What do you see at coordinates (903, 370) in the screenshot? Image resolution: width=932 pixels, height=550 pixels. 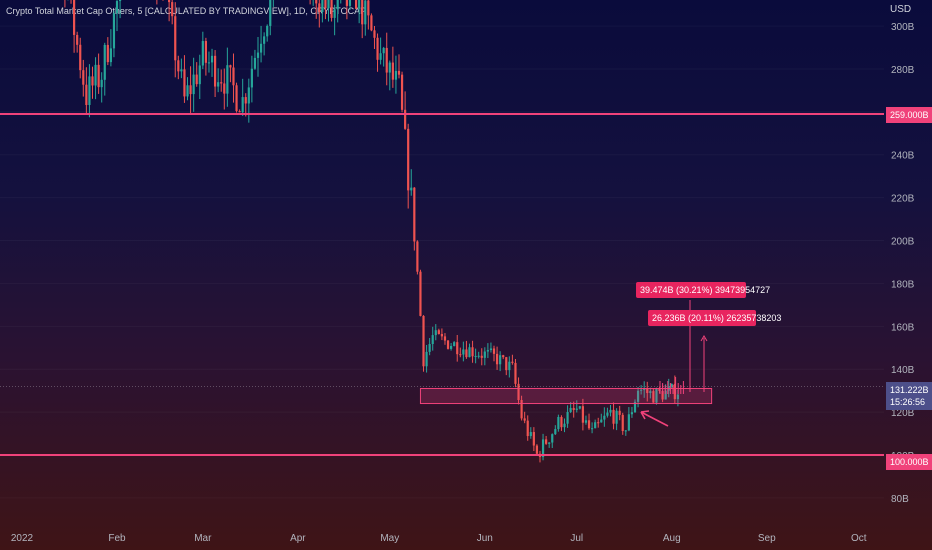 I see `y-tick-label: 140B` at bounding box center [903, 370].